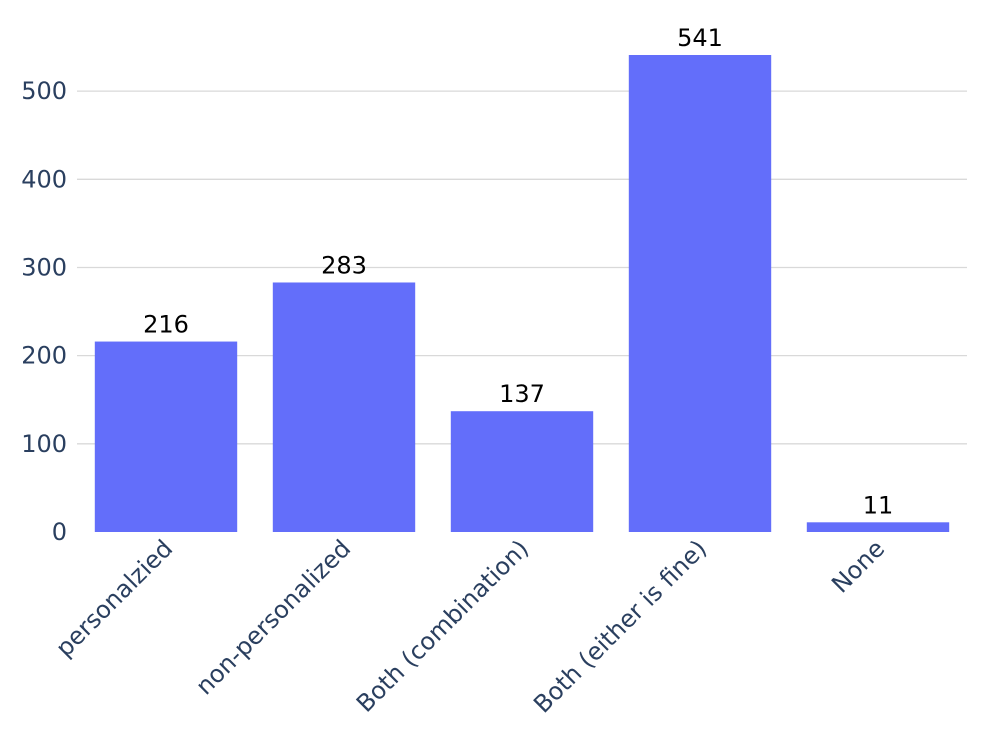 This screenshot has height=747, width=997. Describe the element at coordinates (44, 91) in the screenshot. I see `y-tick-label: 500` at that location.